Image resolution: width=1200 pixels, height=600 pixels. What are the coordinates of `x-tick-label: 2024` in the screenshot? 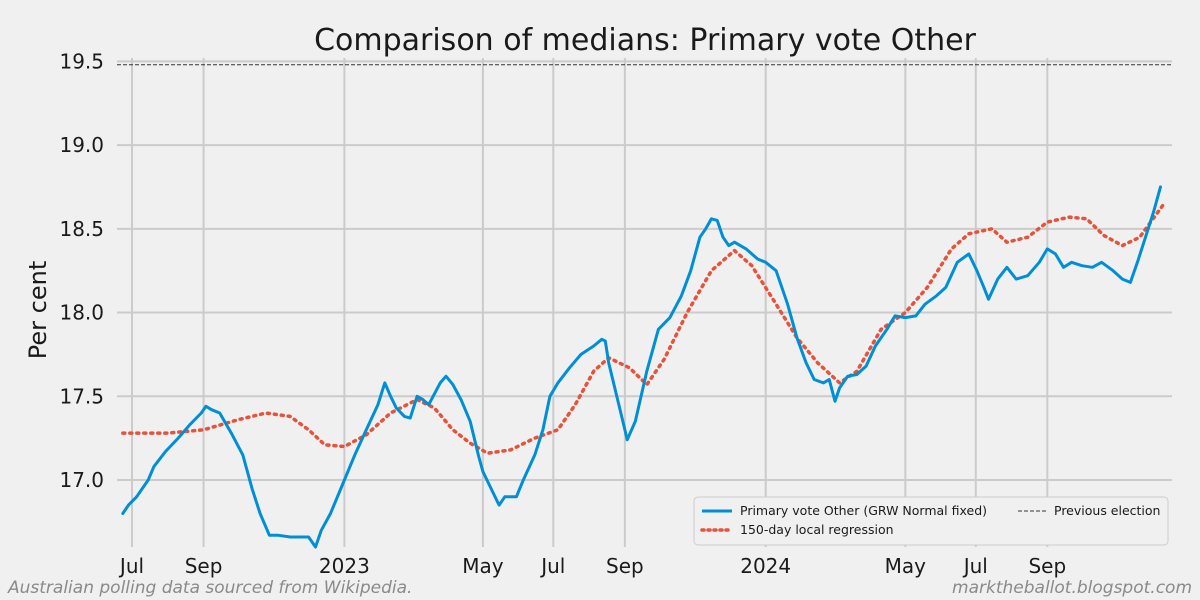 It's located at (765, 566).